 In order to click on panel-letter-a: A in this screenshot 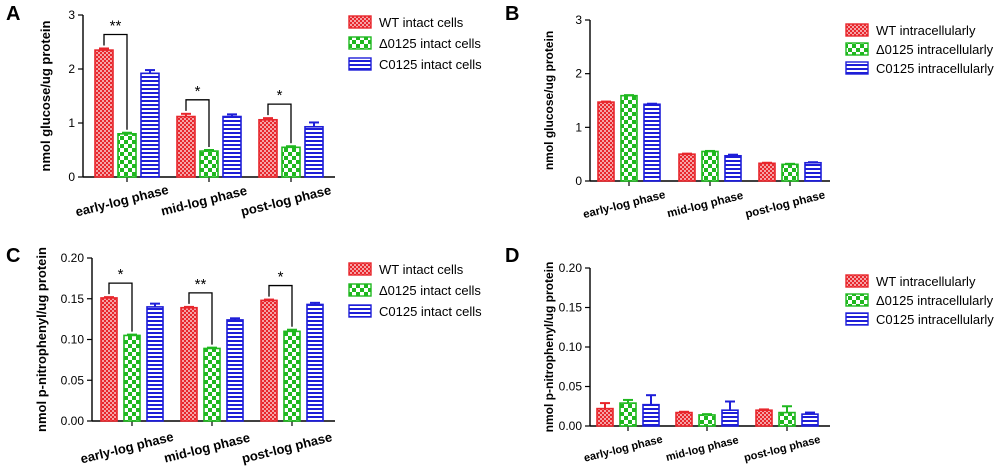, I will do `click(13, 14)`.